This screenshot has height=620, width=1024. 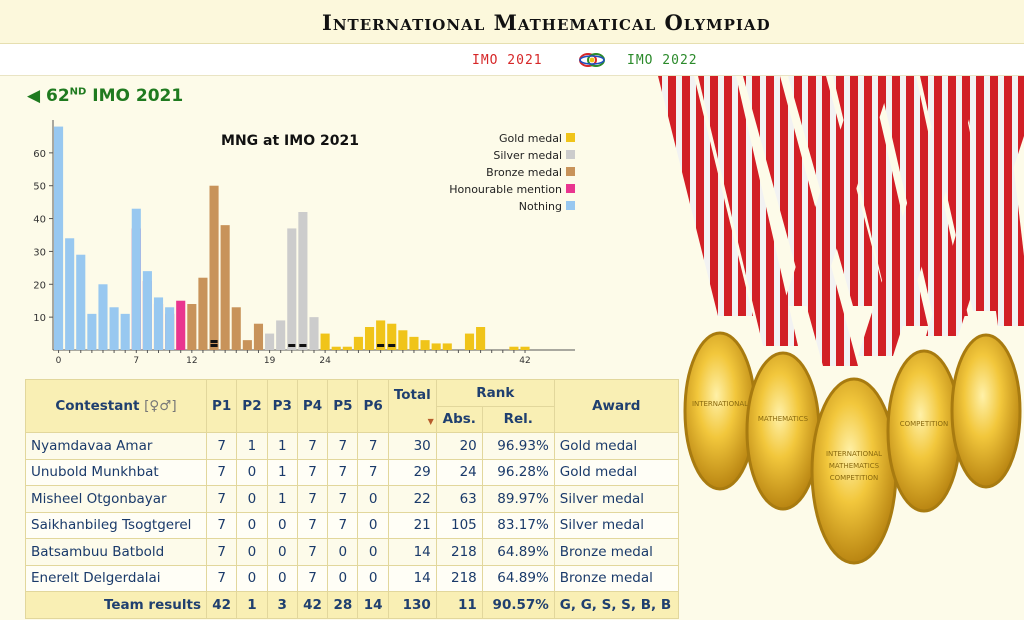 I want to click on p6-column-header: P6, so click(x=373, y=406).